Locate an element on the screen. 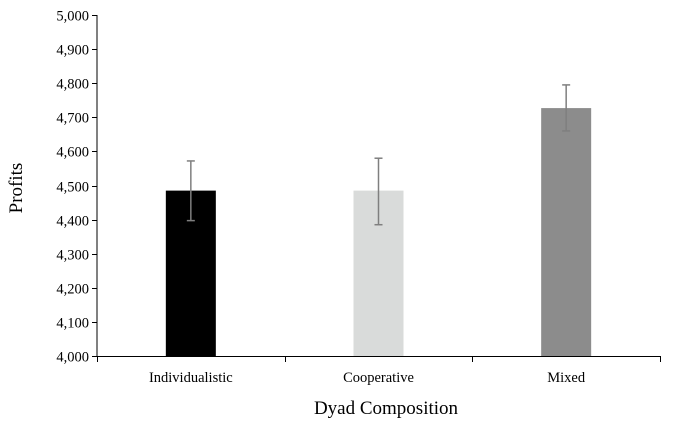  y-tick-label: 4,700 is located at coordinates (72, 119).